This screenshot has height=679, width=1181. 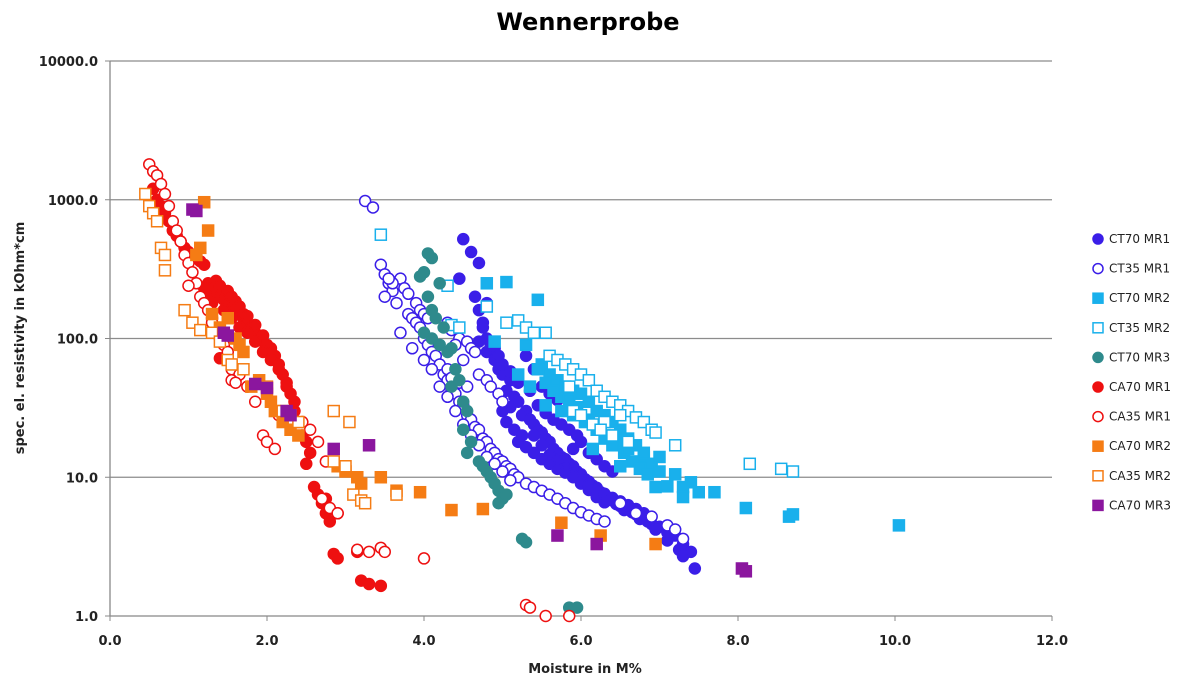 I want to click on legend-label: CA70 MR1, so click(x=1140, y=387).